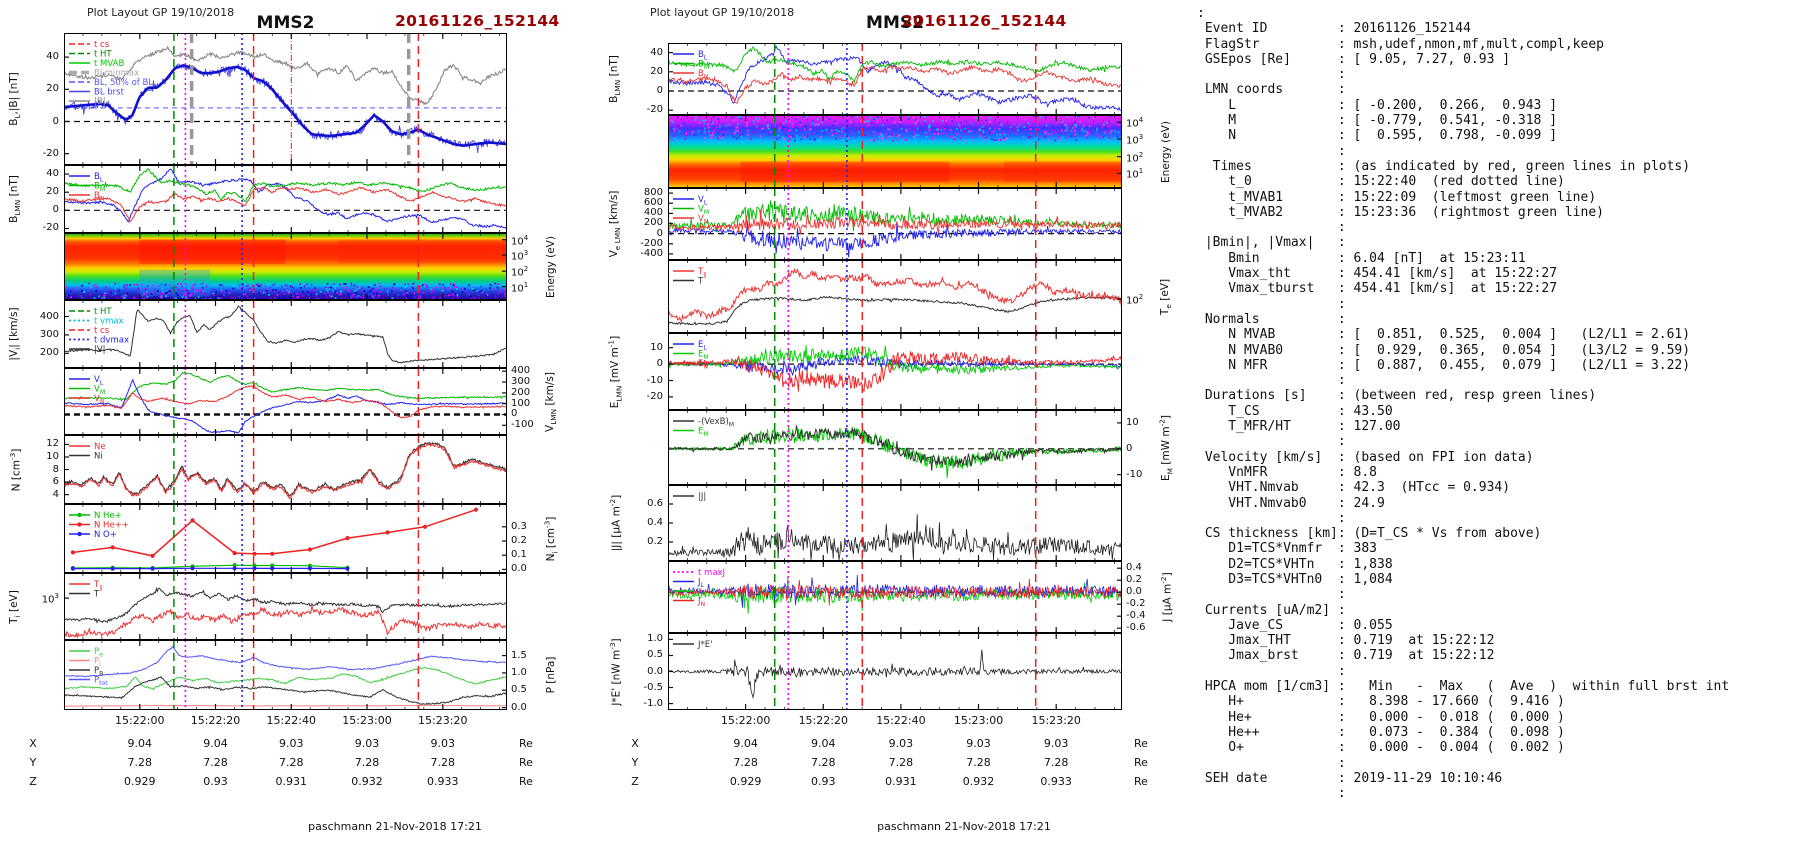 The width and height of the screenshot is (1804, 841). What do you see at coordinates (1166, 447) in the screenshot?
I see `mid-vexb-y-label-right: EM [mW m-2]` at bounding box center [1166, 447].